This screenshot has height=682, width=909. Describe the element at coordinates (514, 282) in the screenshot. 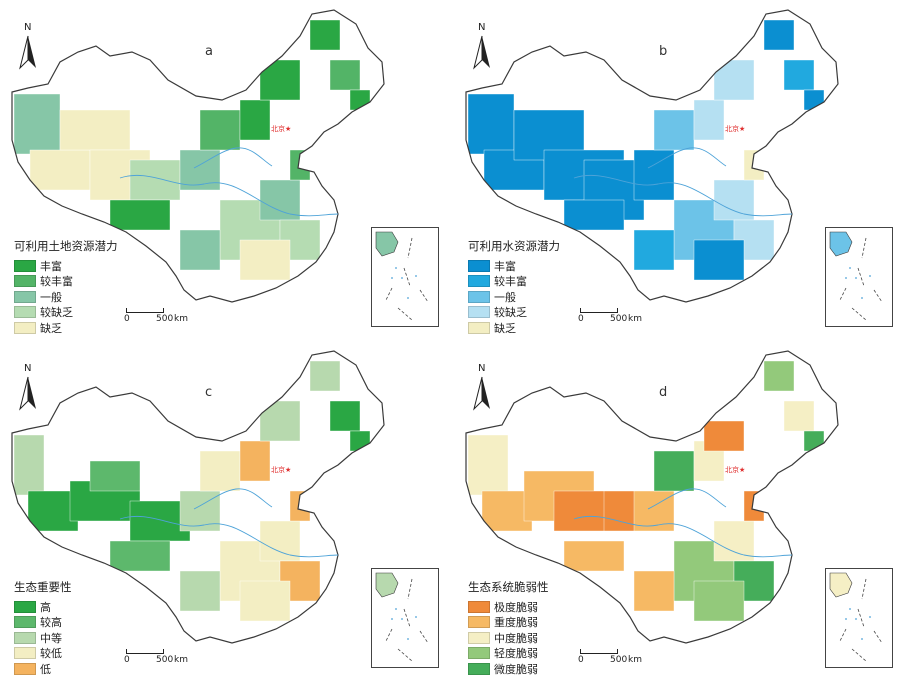

I see `legend-item: 较丰富` at that location.